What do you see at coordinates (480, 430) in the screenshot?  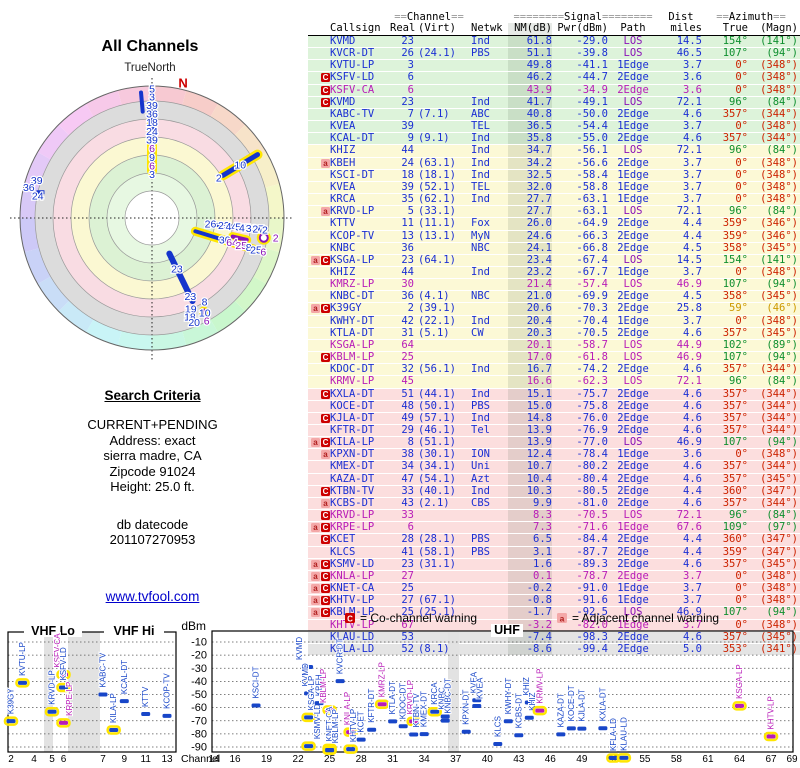 I see `cell-network: Tel` at bounding box center [480, 430].